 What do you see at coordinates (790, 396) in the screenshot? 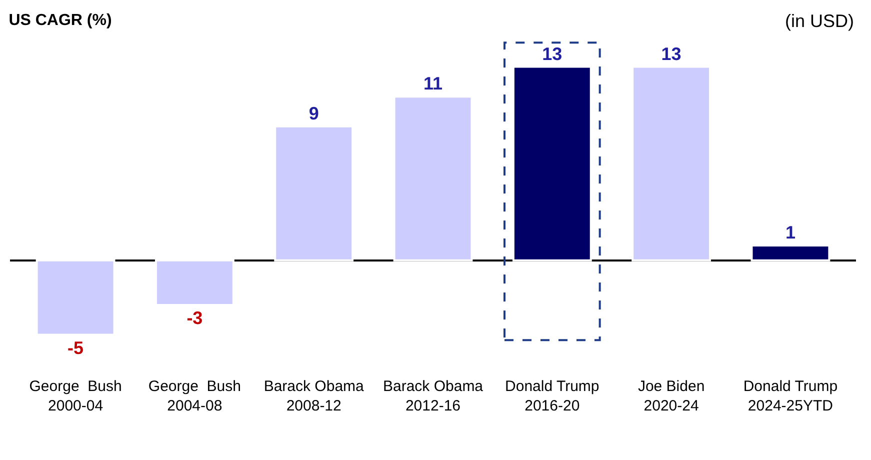
I see `x-tick-label: Donald Trump 2024-25YTD` at bounding box center [790, 396].